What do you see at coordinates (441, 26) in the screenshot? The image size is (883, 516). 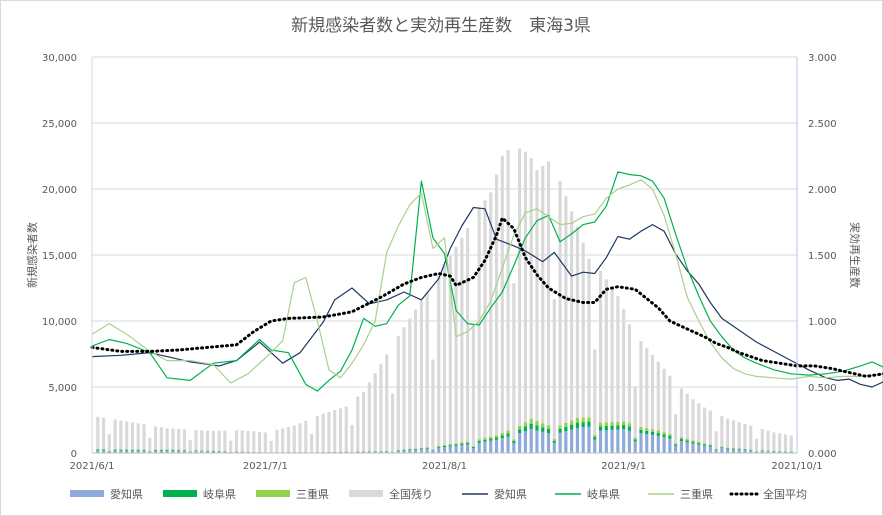 I see `chart-title: 新規感染者数と実効再生産数 東海3県` at bounding box center [441, 26].